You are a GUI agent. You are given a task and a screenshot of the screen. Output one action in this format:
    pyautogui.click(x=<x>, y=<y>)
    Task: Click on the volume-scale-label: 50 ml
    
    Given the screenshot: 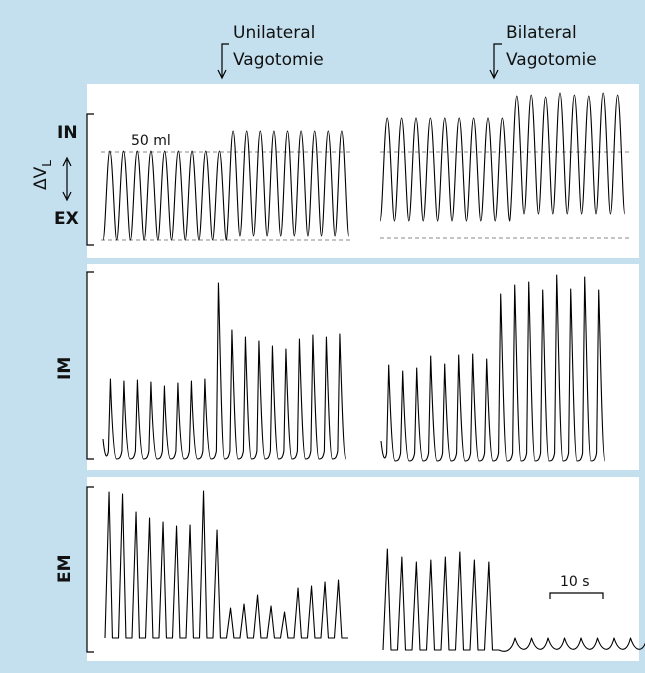 What is the action you would take?
    pyautogui.click(x=151, y=141)
    